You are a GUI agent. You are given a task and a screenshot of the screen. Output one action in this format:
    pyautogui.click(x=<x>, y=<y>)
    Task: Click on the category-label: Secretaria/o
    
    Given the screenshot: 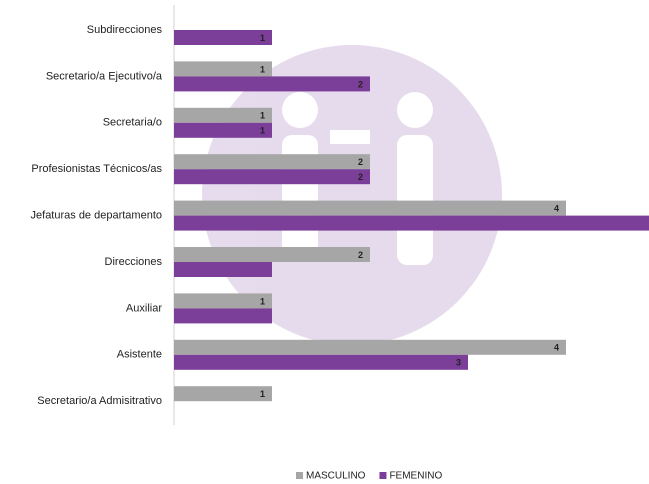 What is the action you would take?
    pyautogui.click(x=132, y=123)
    